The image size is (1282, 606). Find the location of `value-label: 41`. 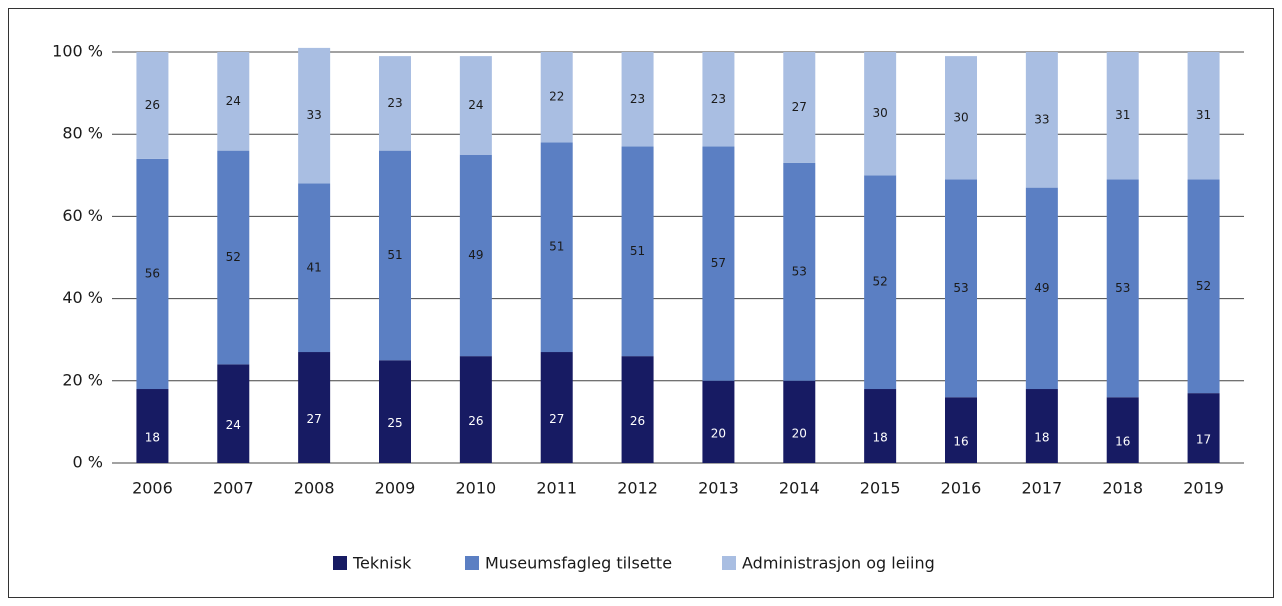

value-label: 41 is located at coordinates (314, 267).